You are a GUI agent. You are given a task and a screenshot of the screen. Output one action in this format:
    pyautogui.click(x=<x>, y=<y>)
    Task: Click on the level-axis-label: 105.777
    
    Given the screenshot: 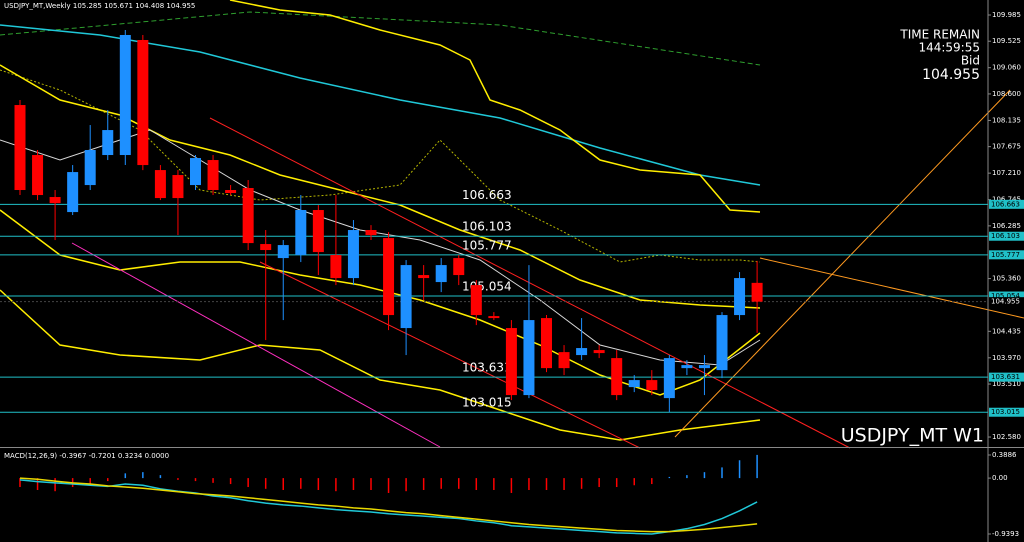 What is the action you would take?
    pyautogui.click(x=1005, y=255)
    